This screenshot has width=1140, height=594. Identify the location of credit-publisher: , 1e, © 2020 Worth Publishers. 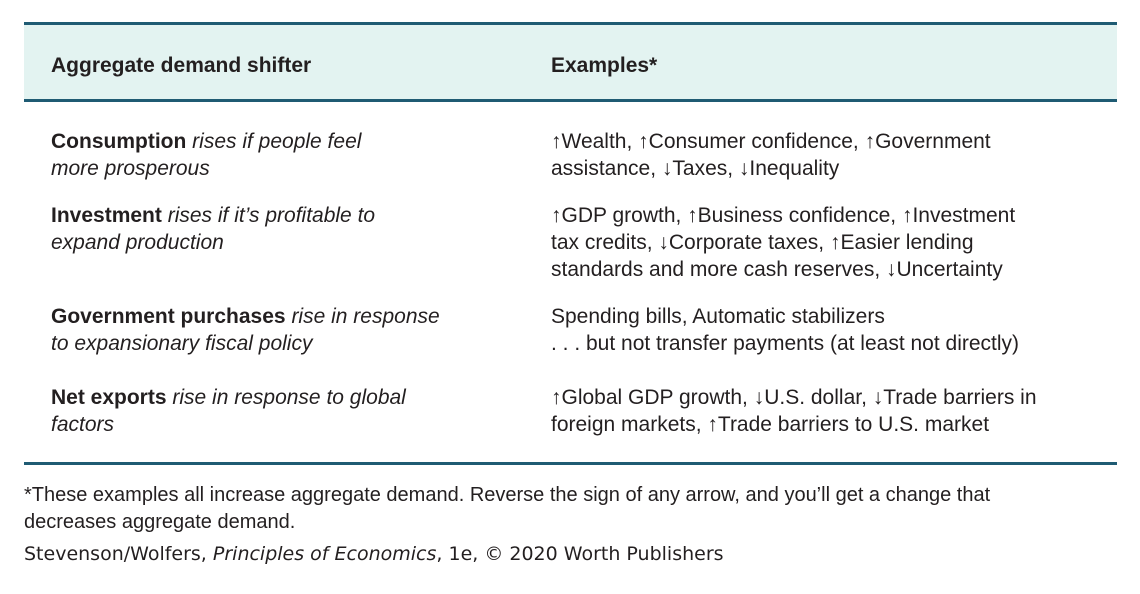
(580, 554).